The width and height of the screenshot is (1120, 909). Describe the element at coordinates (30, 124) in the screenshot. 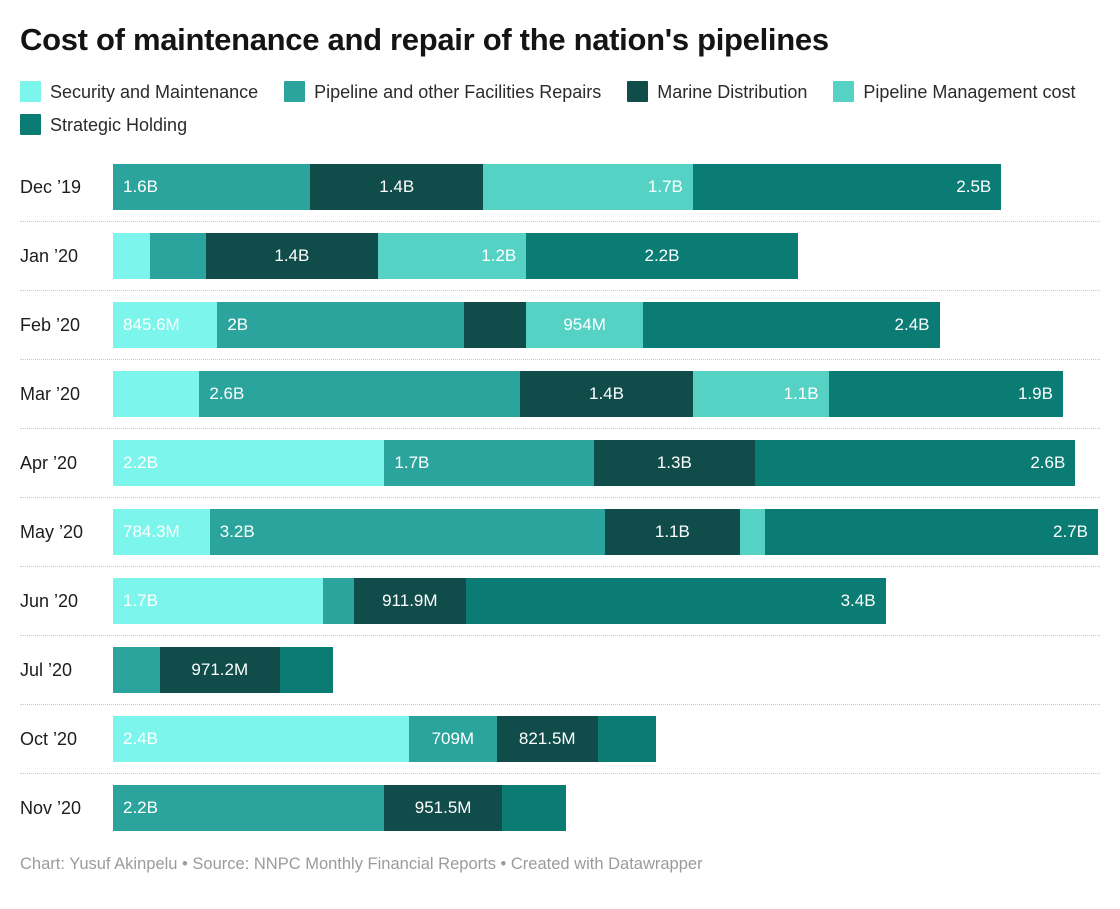

I see `legend-swatch-strategic` at that location.